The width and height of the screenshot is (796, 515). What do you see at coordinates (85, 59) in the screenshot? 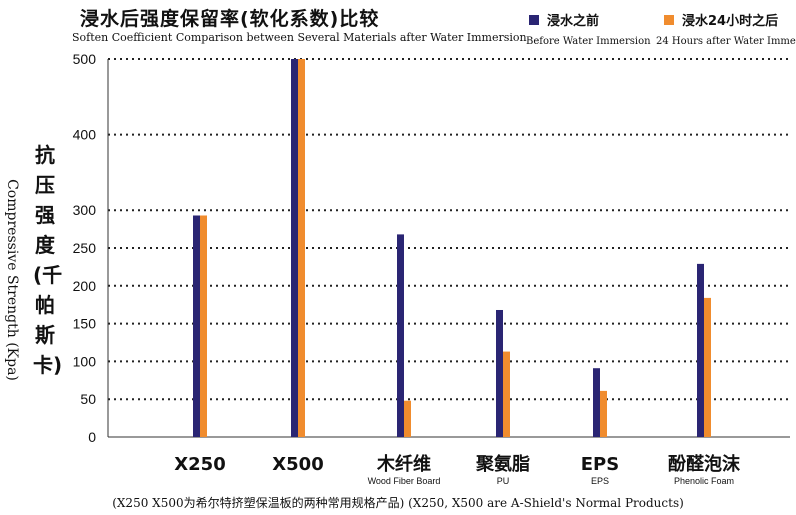
I see `y-tick-label: 500` at bounding box center [85, 59].